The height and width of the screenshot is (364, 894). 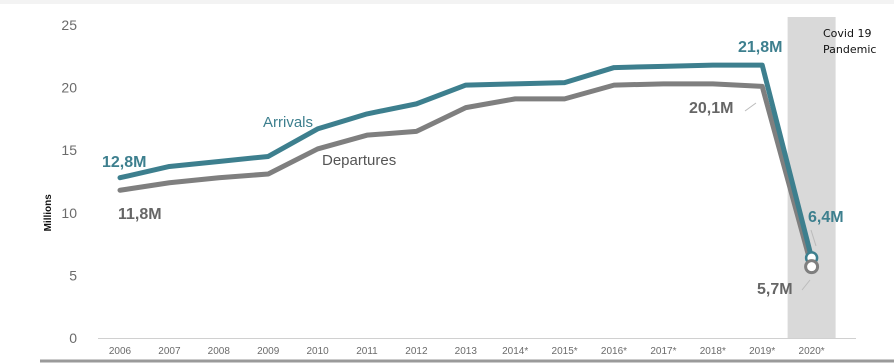 What do you see at coordinates (811, 177) in the screenshot?
I see `pandemic-highlight-band` at bounding box center [811, 177].